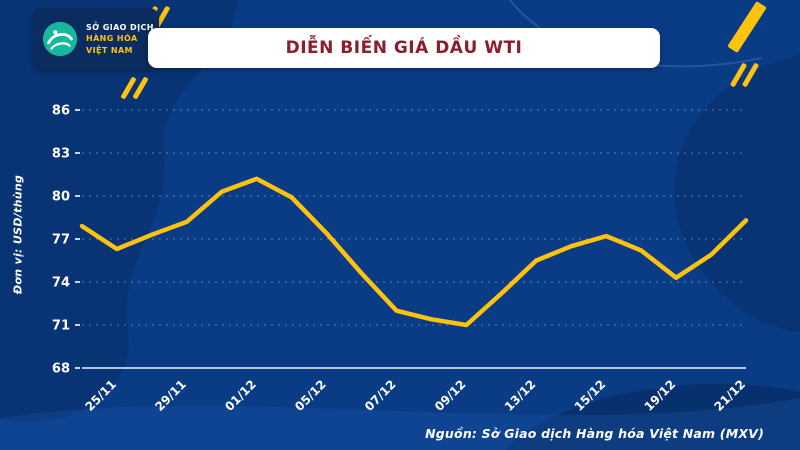  I want to click on slash-decoration, so click(747, 27).